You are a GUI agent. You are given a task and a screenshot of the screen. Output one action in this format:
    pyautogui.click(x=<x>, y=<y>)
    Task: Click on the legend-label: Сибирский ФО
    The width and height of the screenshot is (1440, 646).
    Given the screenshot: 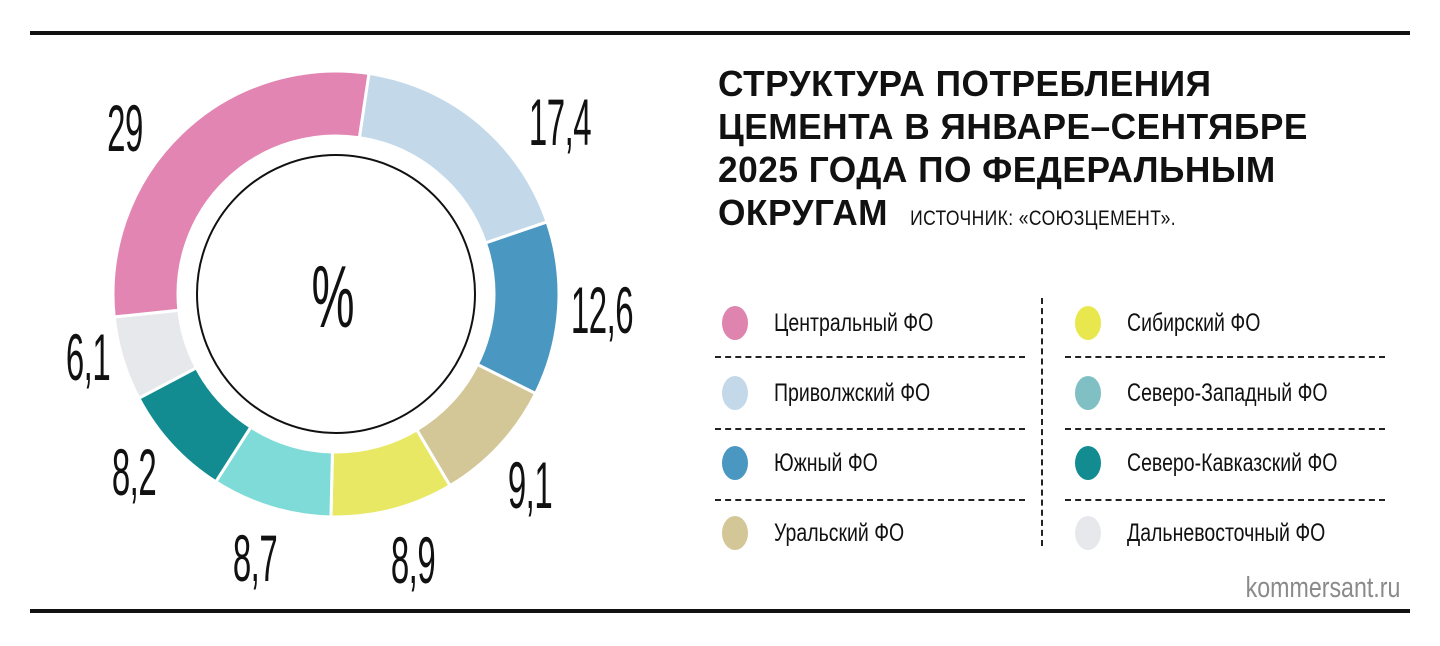 What is the action you would take?
    pyautogui.click(x=1194, y=322)
    